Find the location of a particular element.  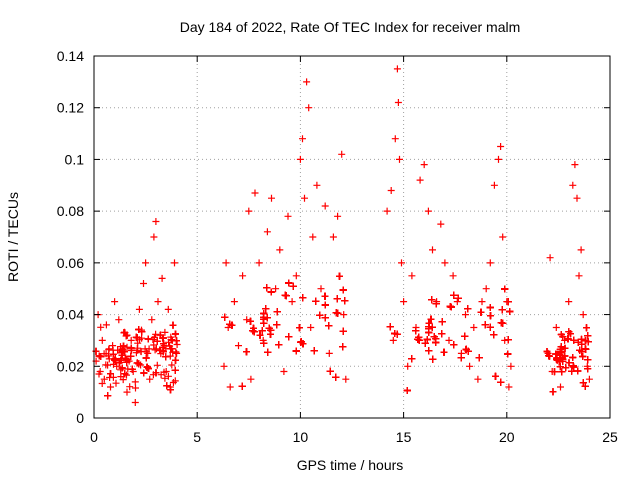

y-tick-label: 0.12 is located at coordinates (70, 108).